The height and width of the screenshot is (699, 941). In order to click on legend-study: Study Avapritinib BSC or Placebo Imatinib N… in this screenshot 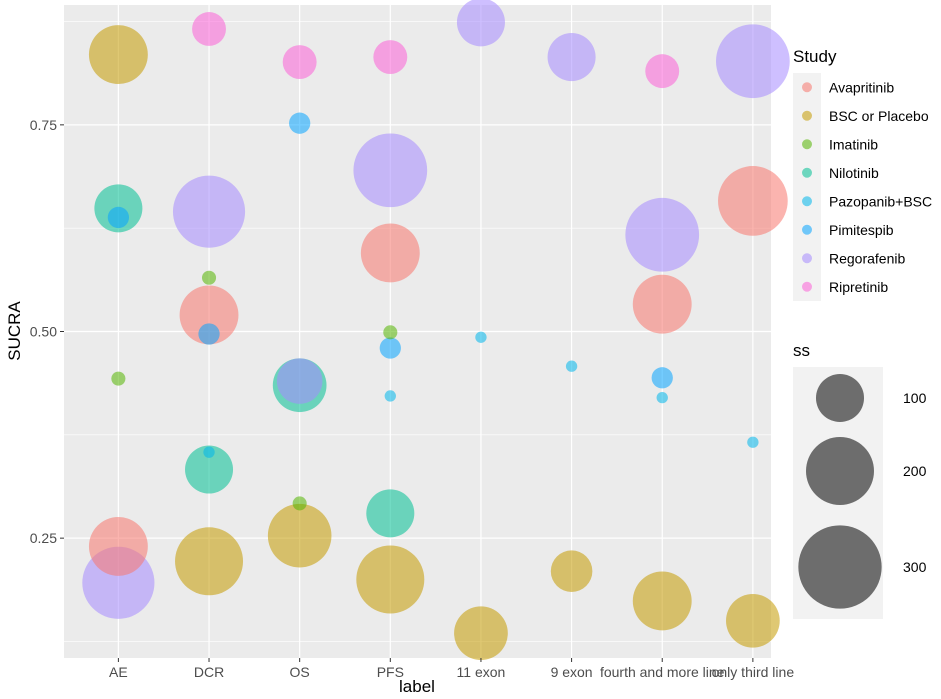, I will do `click(862, 174)`.